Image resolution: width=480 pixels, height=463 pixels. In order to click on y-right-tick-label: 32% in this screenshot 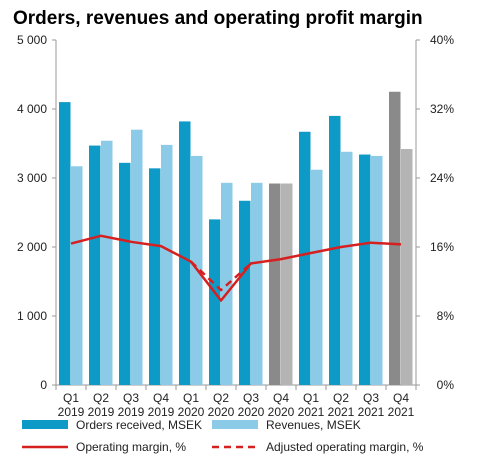, I will do `click(442, 109)`.